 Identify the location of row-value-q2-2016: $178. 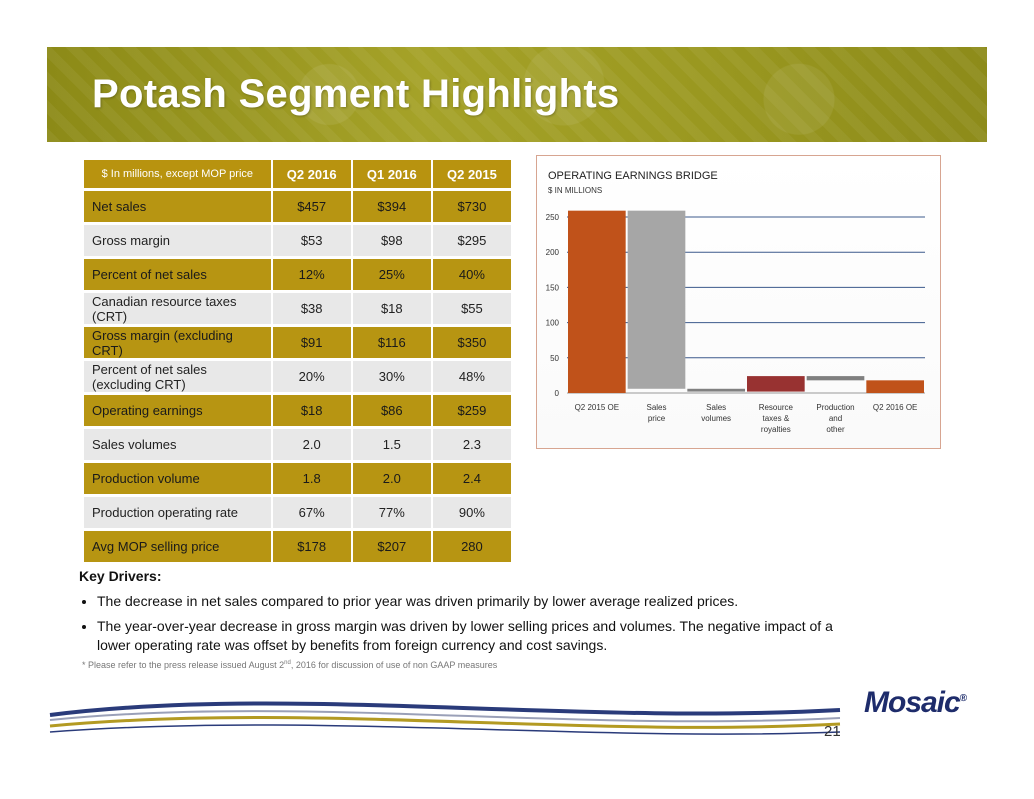
(312, 546).